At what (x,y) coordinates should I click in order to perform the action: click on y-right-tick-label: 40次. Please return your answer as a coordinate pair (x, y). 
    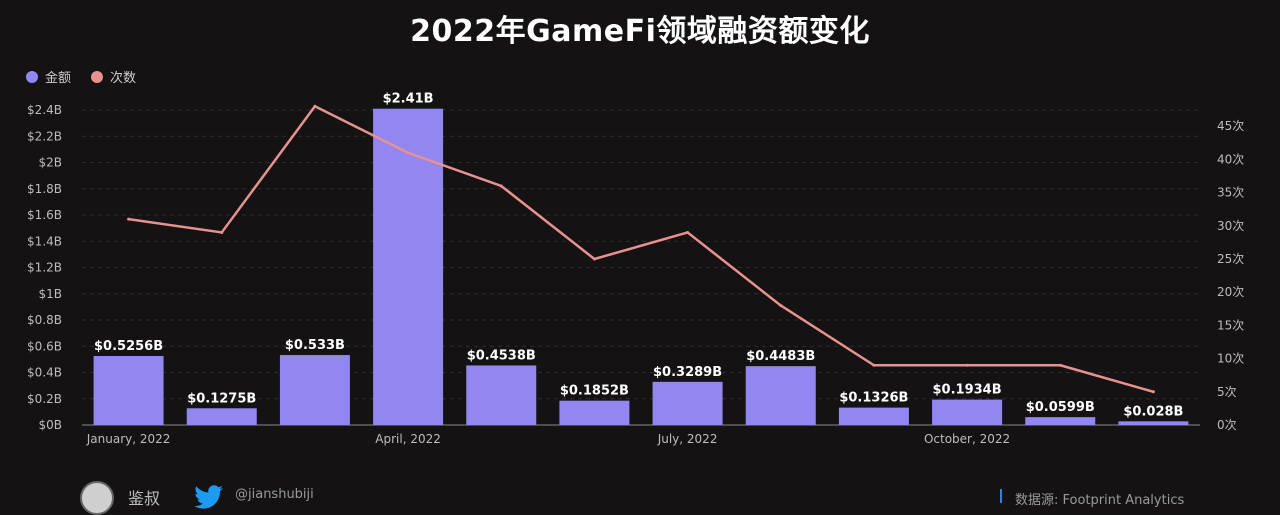
    Looking at the image, I should click on (1230, 159).